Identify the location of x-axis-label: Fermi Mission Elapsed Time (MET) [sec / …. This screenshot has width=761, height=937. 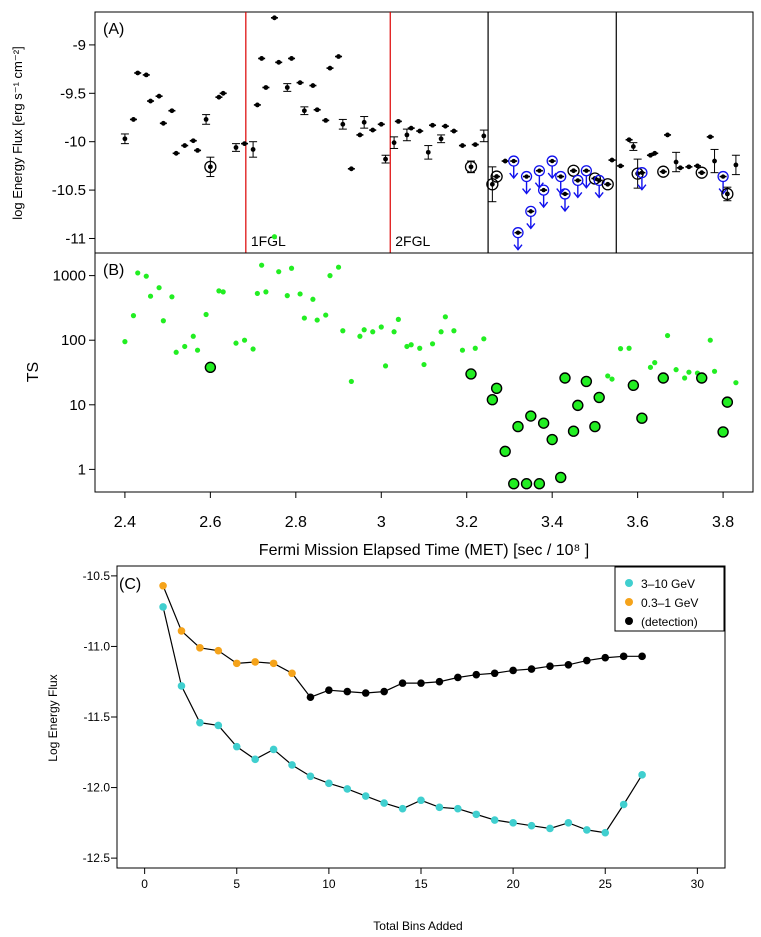
(424, 550).